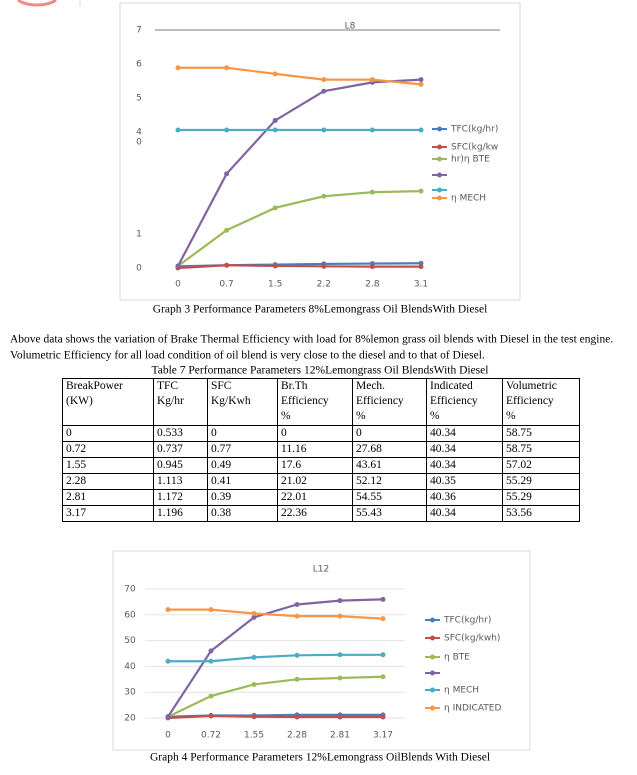  I want to click on cell: 1.172, so click(180, 497).